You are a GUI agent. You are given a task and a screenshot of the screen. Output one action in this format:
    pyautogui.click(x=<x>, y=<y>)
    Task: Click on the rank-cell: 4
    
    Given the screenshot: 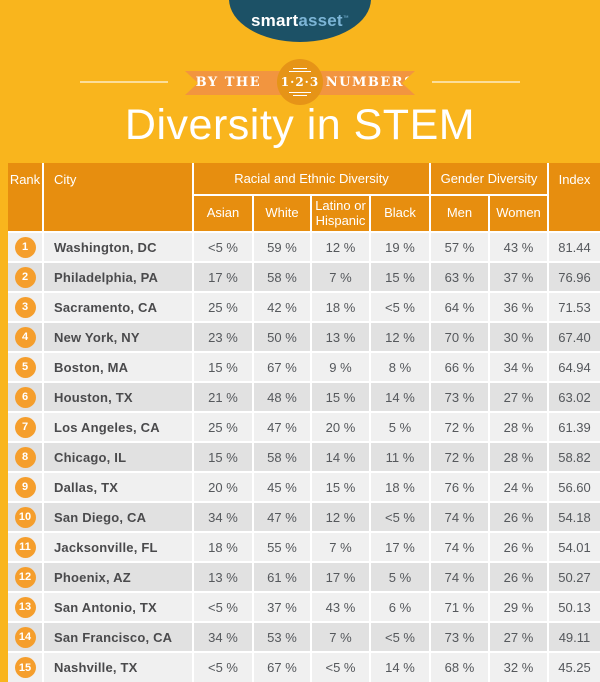 What is the action you would take?
    pyautogui.click(x=25, y=337)
    